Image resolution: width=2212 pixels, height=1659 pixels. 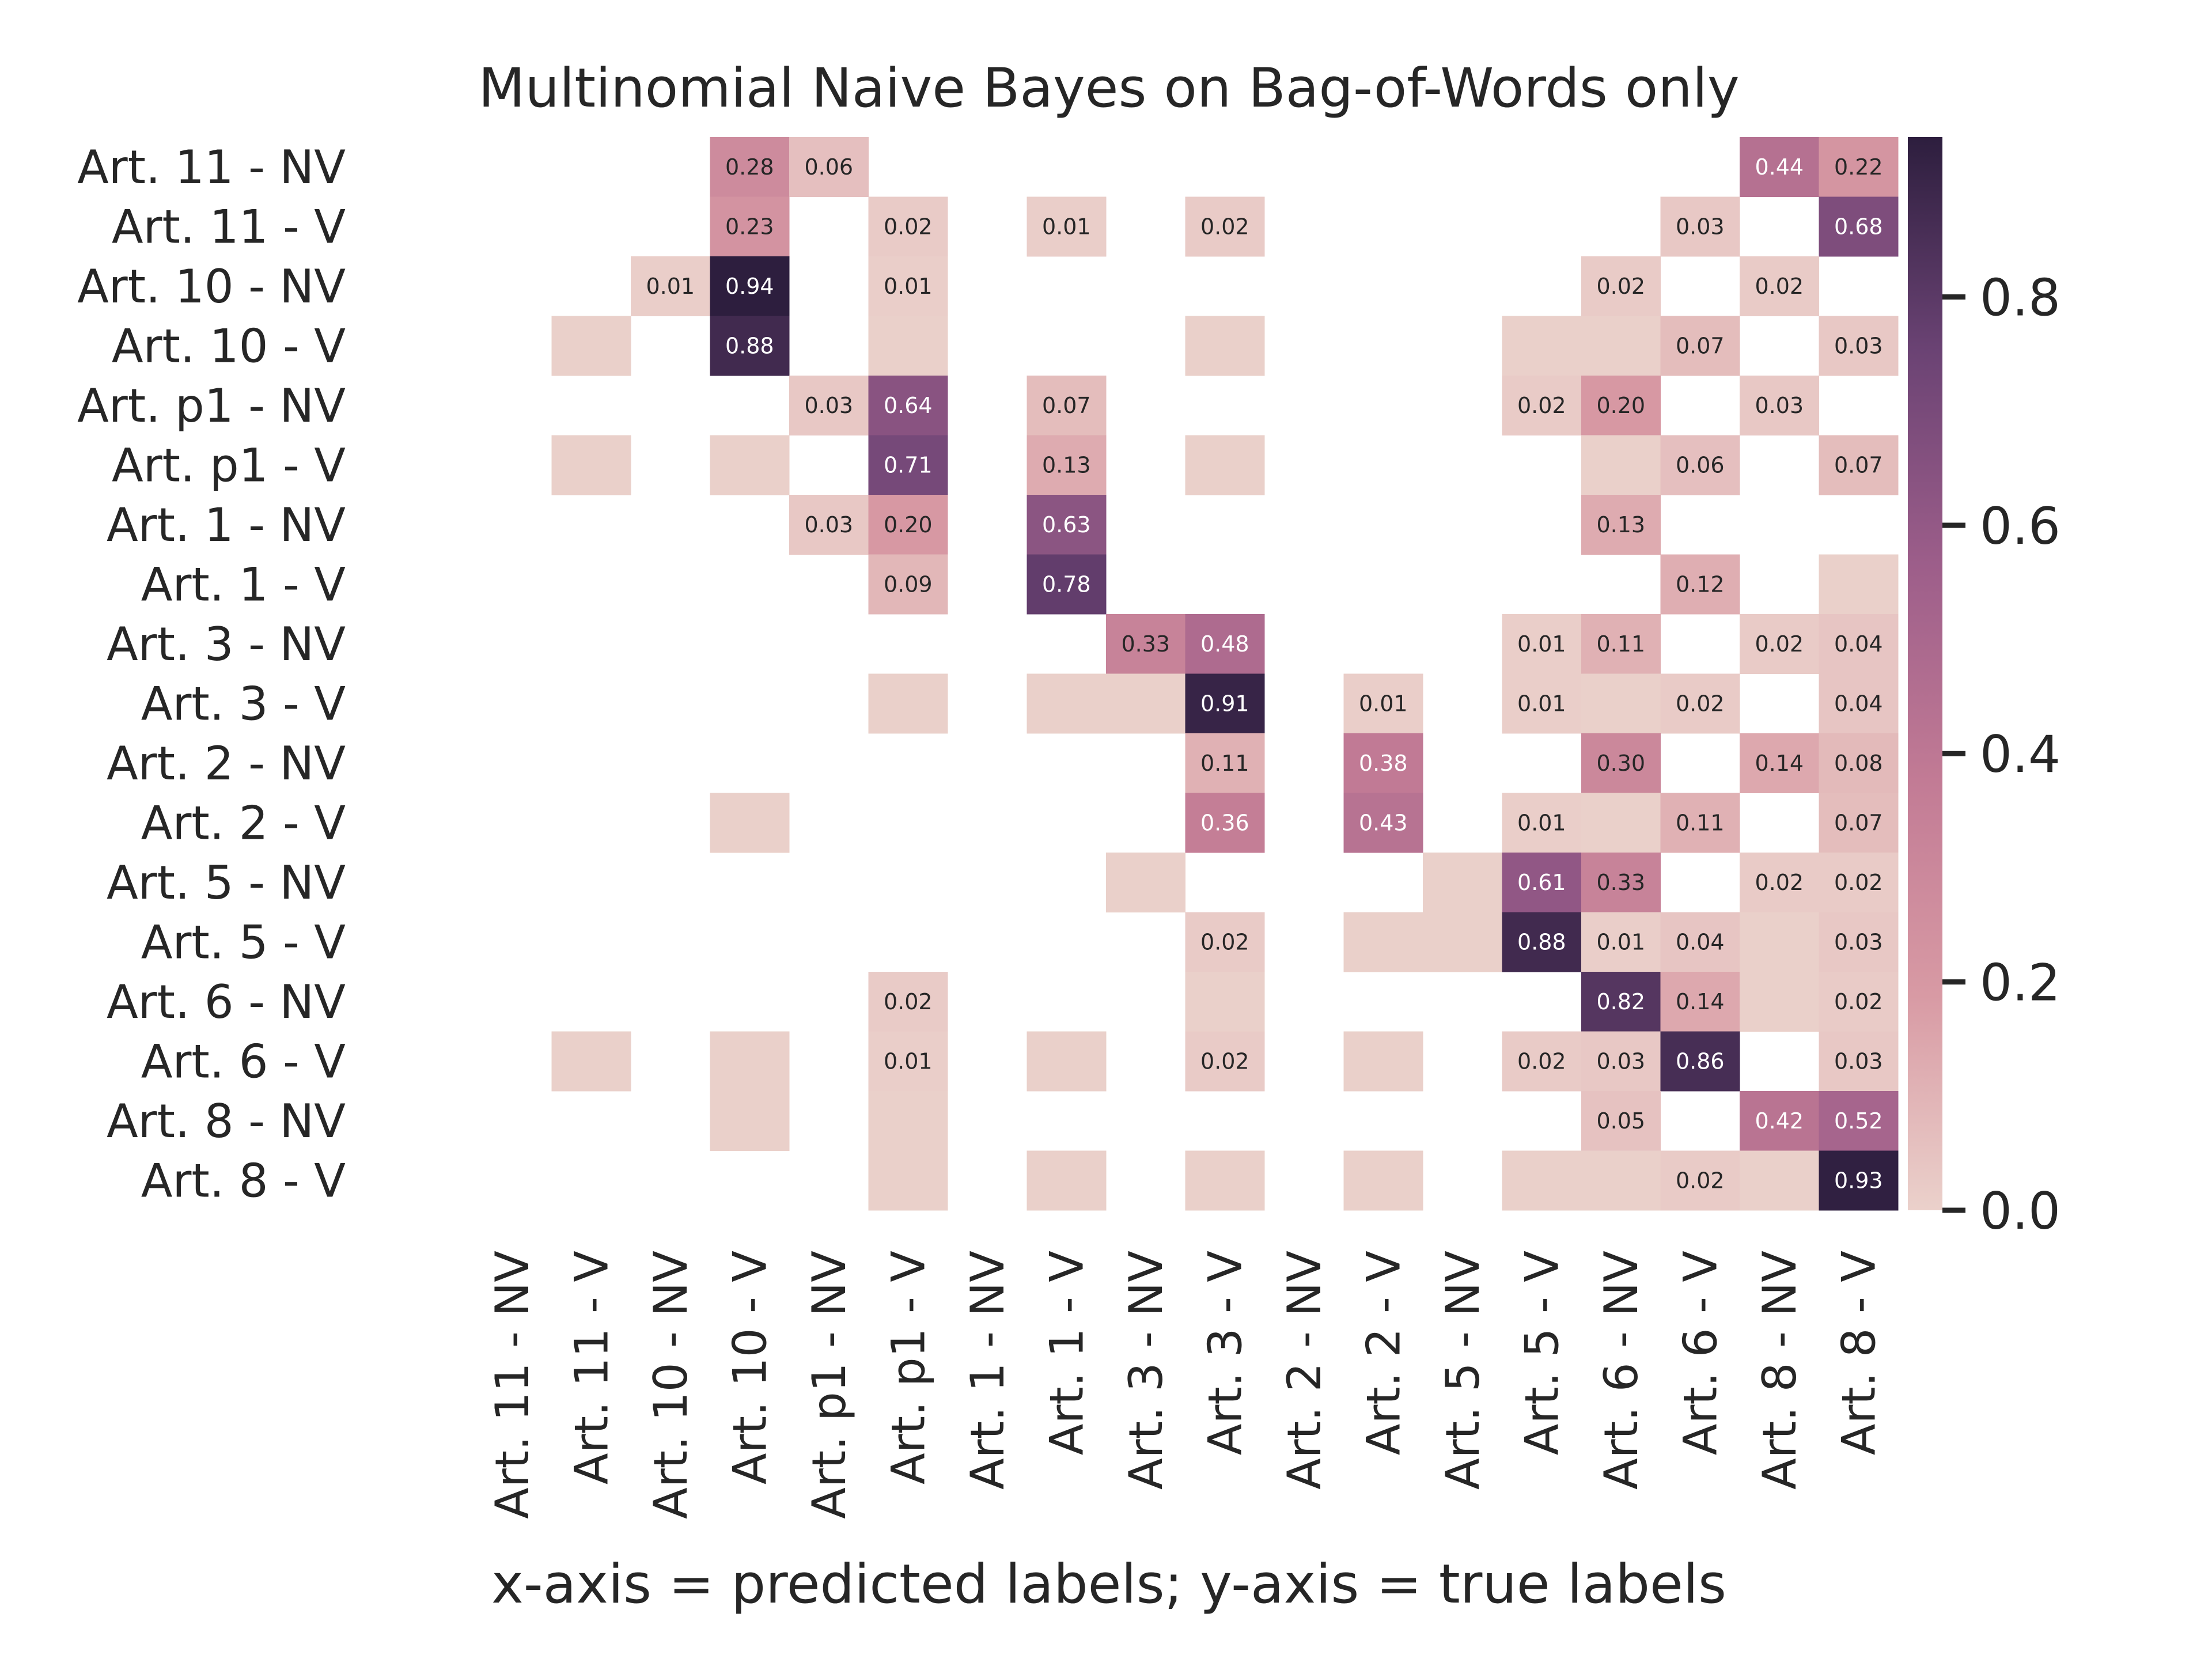 I want to click on cell-value-label: 0.05, so click(x=1620, y=1121).